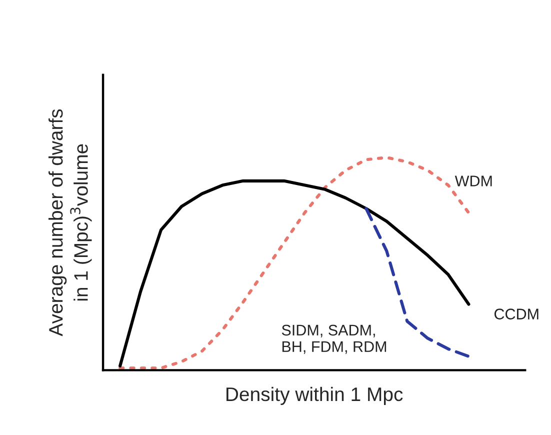 This screenshot has height=435, width=551. Describe the element at coordinates (70, 222) in the screenshot. I see `y-axis-title: Average number of dwarfs in 1 (Mpc)$^{3}$volume` at that location.